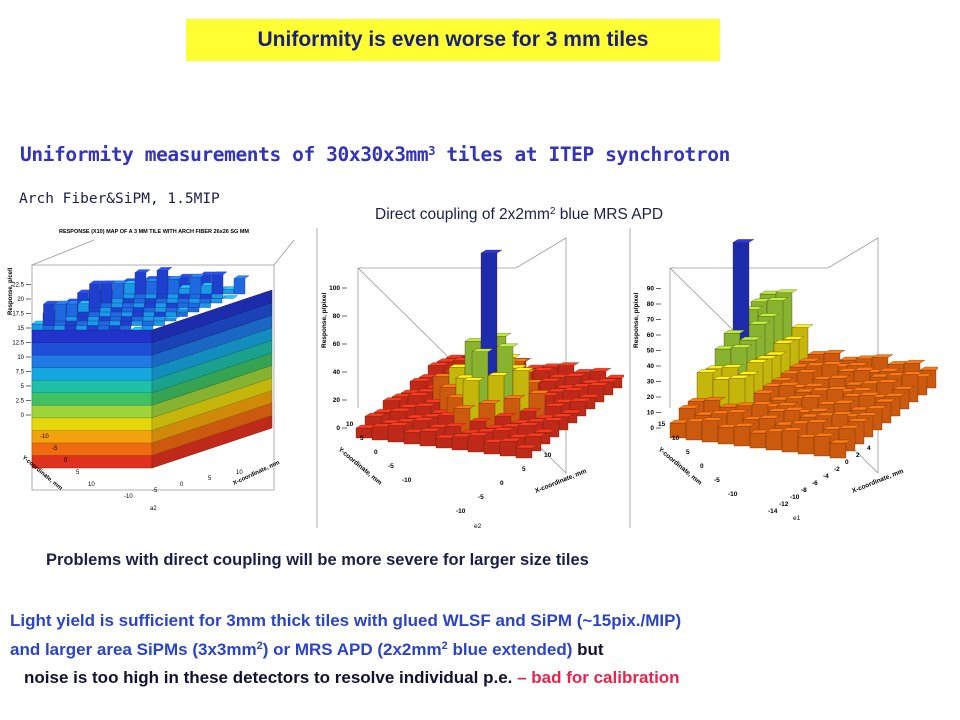 Image resolution: width=960 pixels, height=720 pixels. What do you see at coordinates (334, 288) in the screenshot?
I see `p2-zticks-label: 100` at bounding box center [334, 288].